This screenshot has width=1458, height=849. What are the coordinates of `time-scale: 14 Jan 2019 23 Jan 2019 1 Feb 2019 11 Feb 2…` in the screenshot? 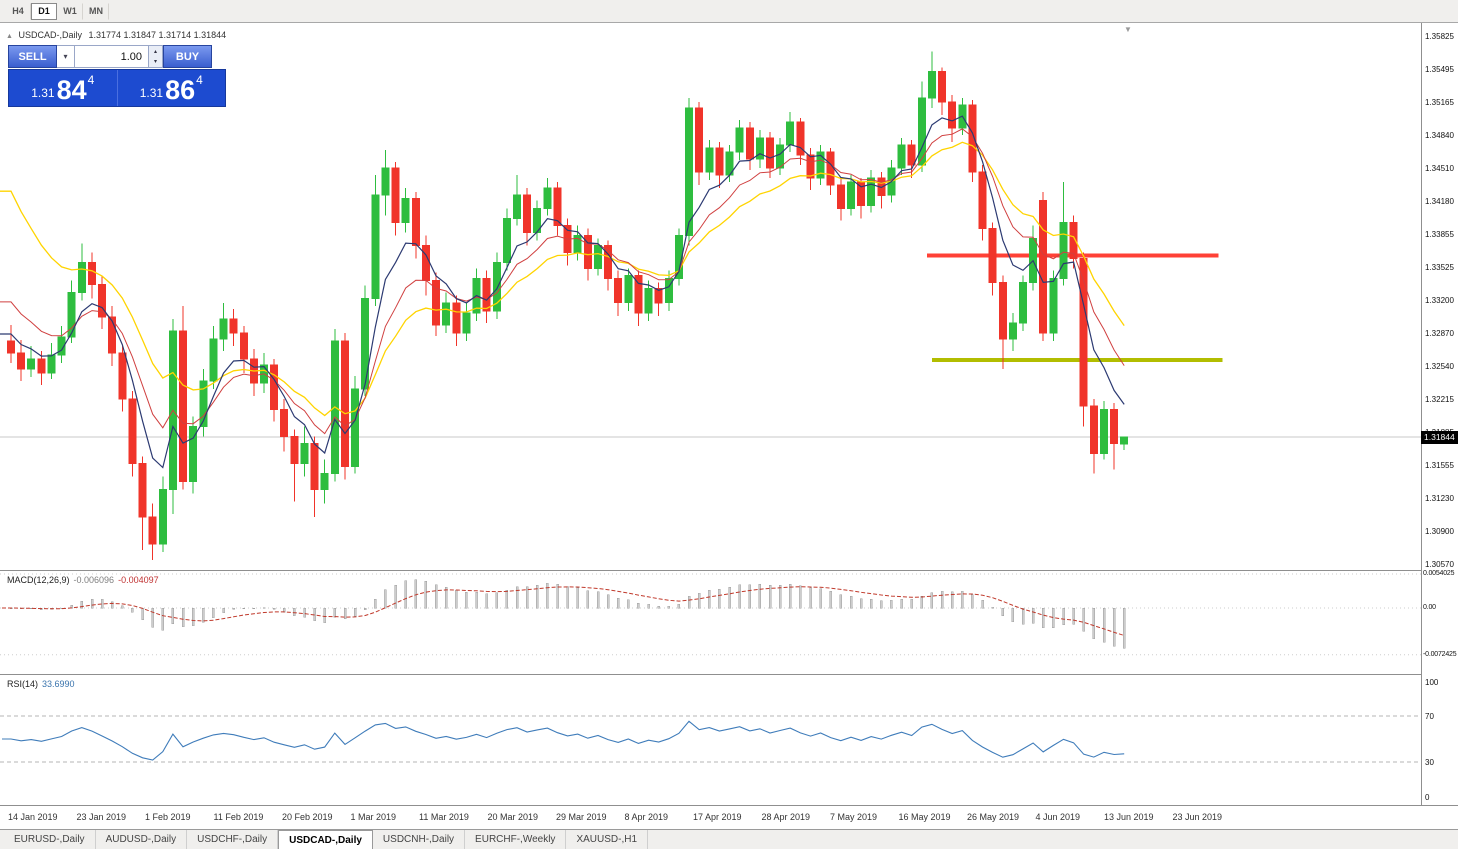 It's located at (729, 817).